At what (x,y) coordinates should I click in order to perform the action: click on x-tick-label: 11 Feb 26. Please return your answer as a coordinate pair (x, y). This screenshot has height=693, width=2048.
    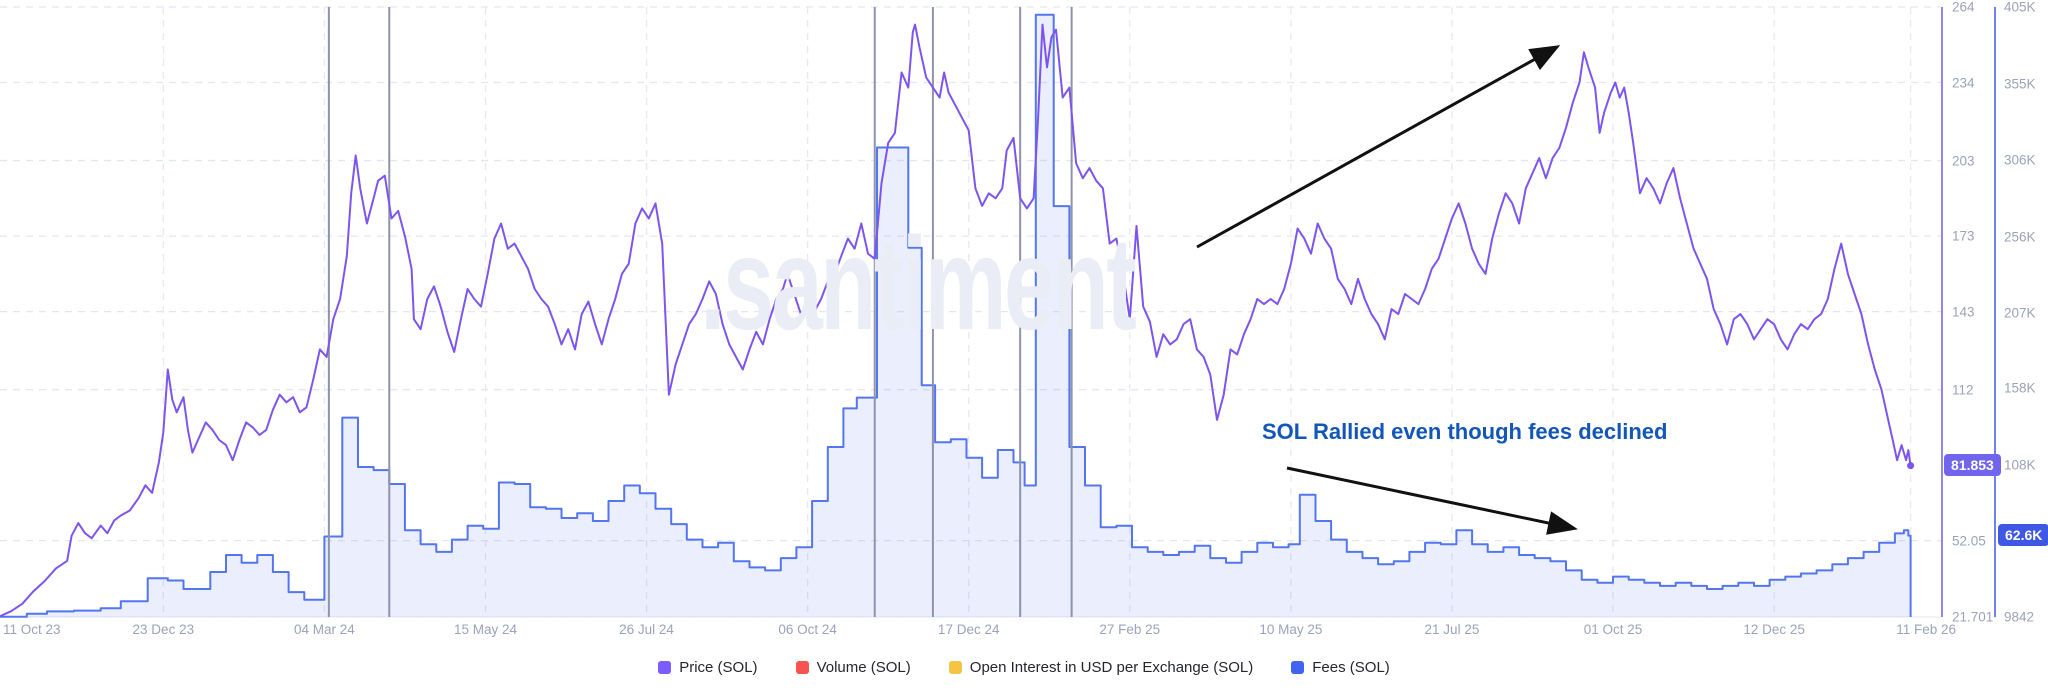
    Looking at the image, I should click on (1926, 629).